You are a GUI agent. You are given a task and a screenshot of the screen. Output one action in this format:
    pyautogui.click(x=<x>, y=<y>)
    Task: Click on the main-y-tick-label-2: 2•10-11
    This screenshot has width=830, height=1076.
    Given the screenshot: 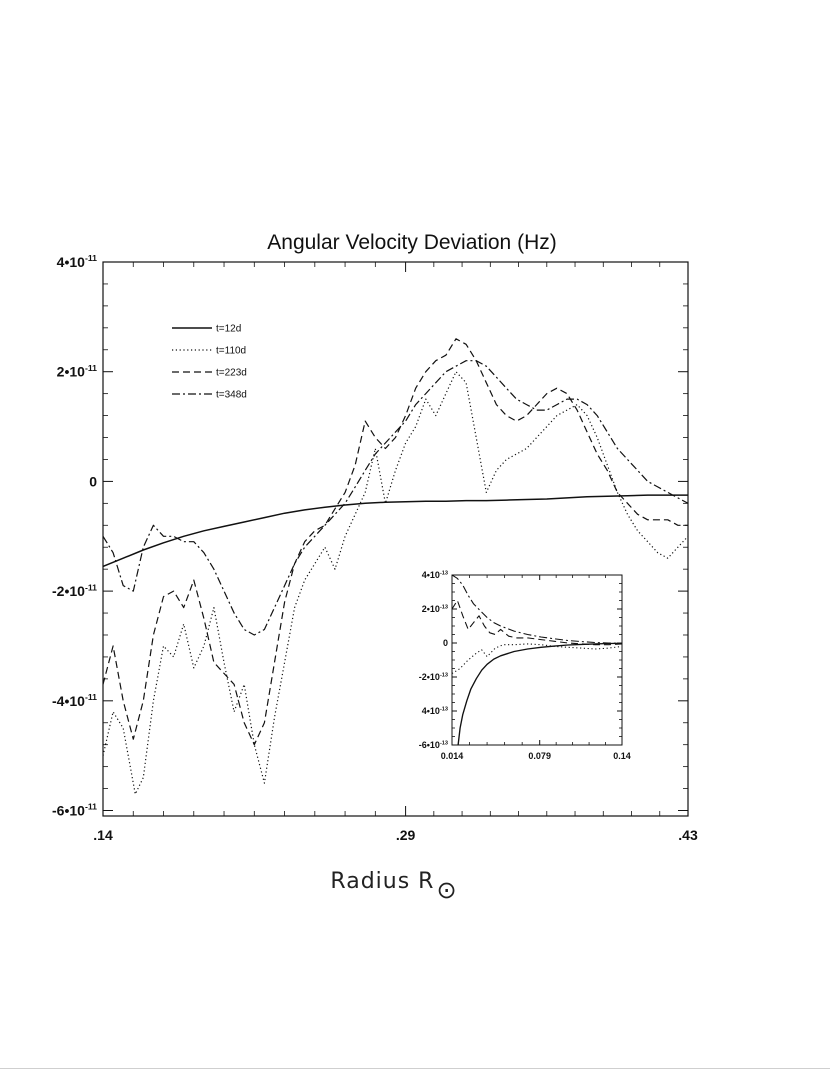 What is the action you would take?
    pyautogui.click(x=77, y=371)
    